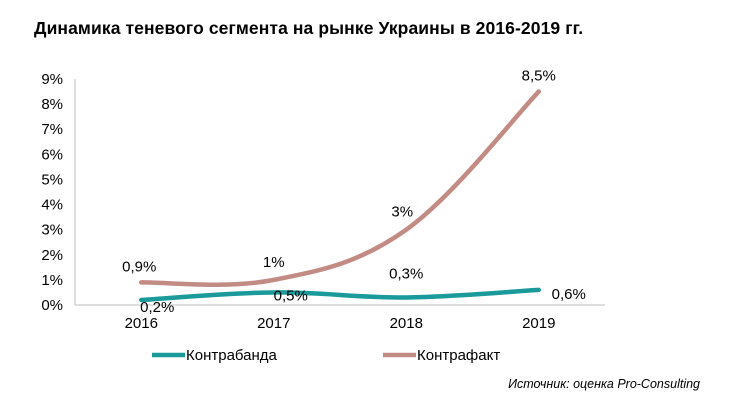 The height and width of the screenshot is (405, 741). Describe the element at coordinates (274, 262) in the screenshot. I see `data-label: 1%` at that location.